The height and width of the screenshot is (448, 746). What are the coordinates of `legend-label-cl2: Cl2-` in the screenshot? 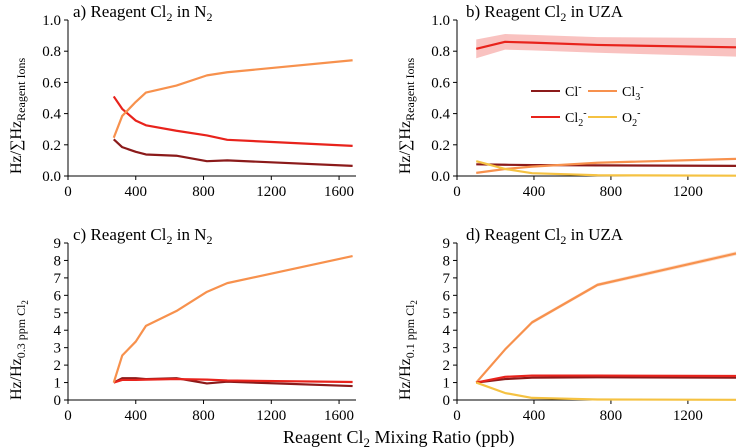 It's located at (576, 118).